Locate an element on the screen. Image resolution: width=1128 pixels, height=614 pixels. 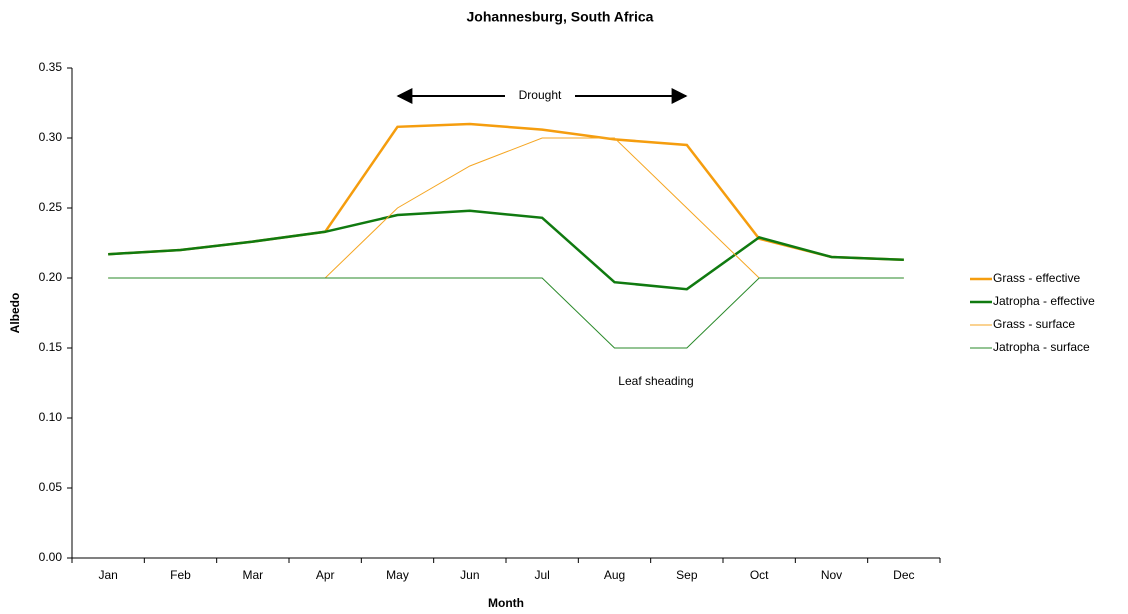
y-tick-label: 0.35 is located at coordinates (51, 67).